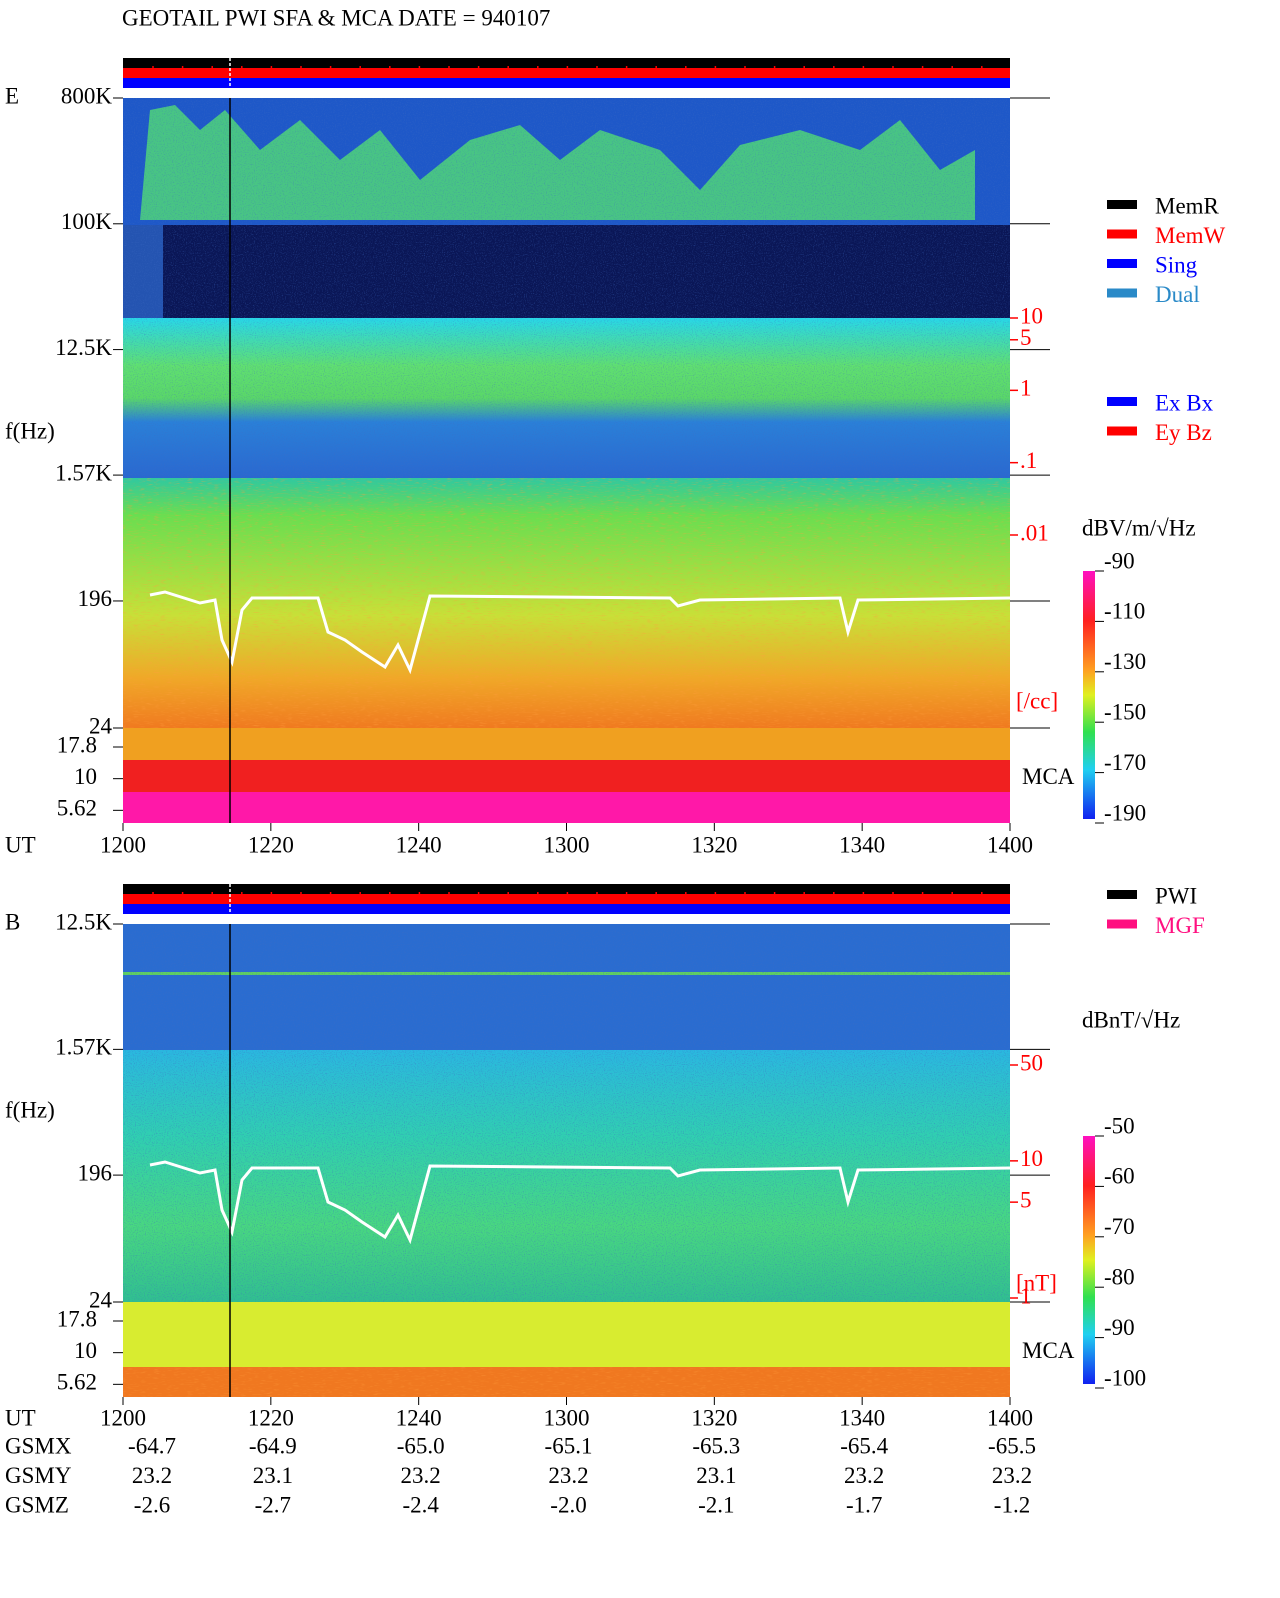  Describe the element at coordinates (1119, 1276) in the screenshot. I see `colorbar-tick-label: -80` at that location.